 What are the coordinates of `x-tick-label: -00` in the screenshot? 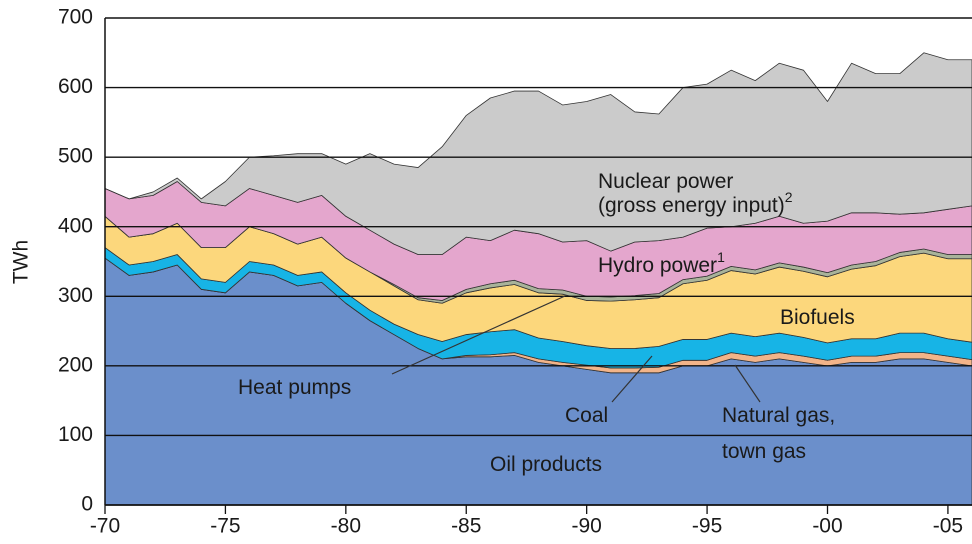 It's located at (827, 526).